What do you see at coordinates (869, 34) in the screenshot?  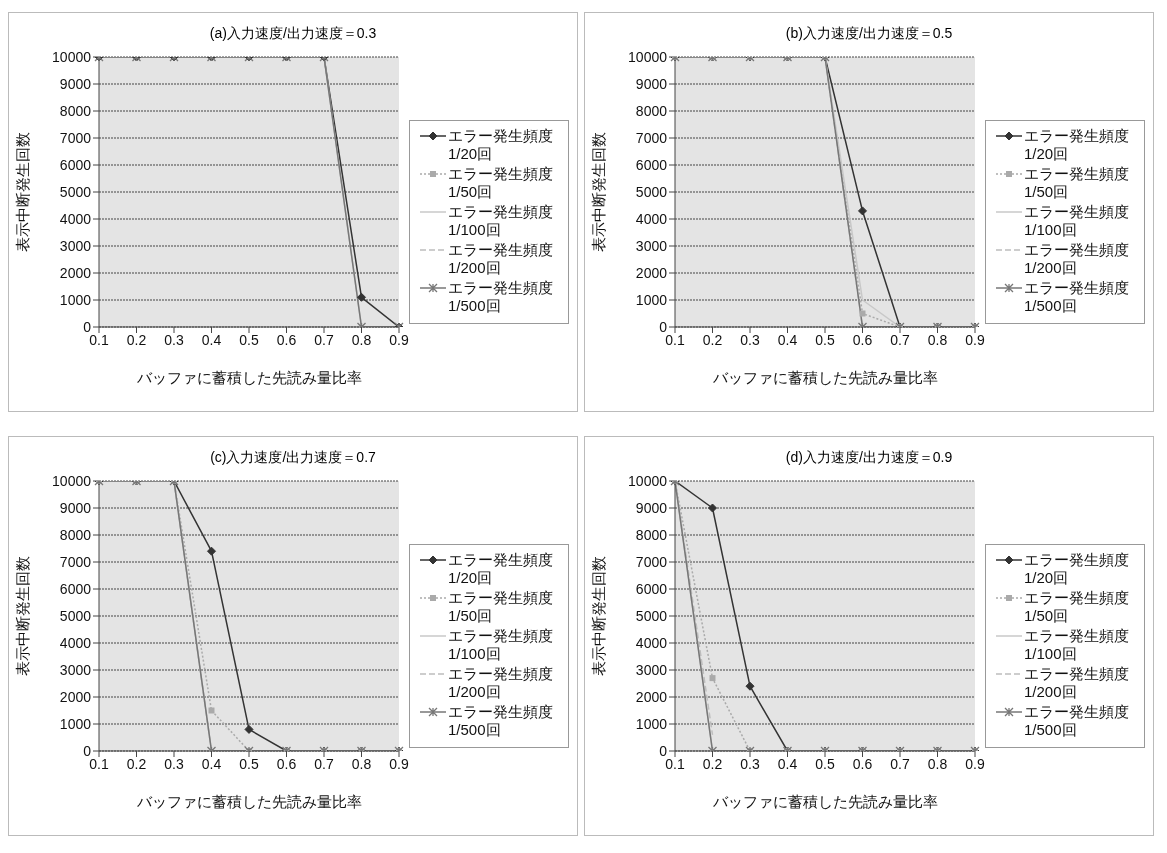 I see `chart-title: (b)入力速度/出力速度＝0.5` at bounding box center [869, 34].